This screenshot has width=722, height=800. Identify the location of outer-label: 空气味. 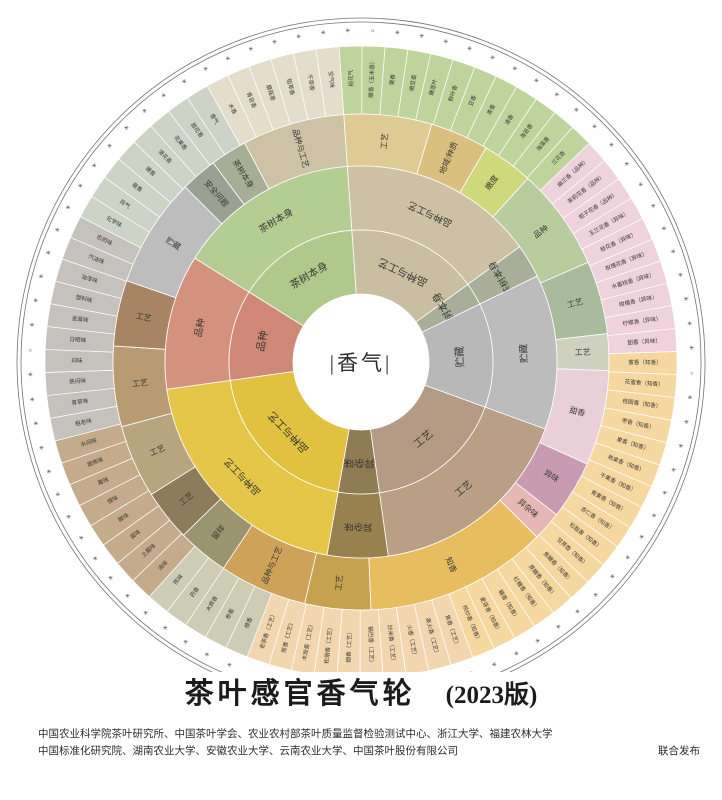
(332, 80).